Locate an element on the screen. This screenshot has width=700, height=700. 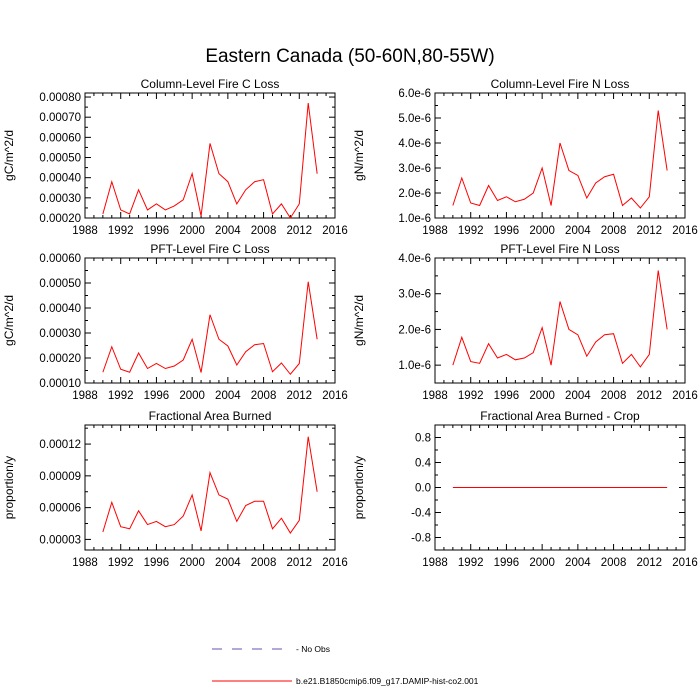
y-tick-label: 0.00050 is located at coordinates (60, 284).